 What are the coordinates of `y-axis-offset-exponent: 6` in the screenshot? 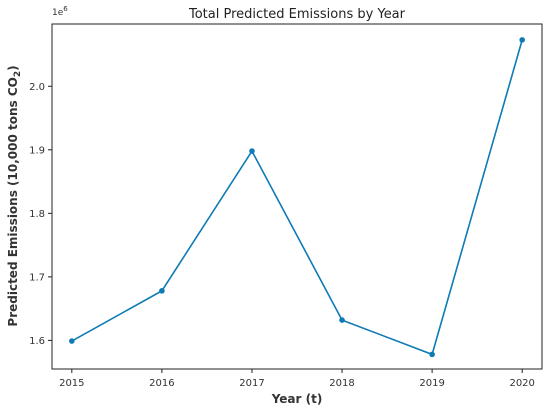 It's located at (65, 9).